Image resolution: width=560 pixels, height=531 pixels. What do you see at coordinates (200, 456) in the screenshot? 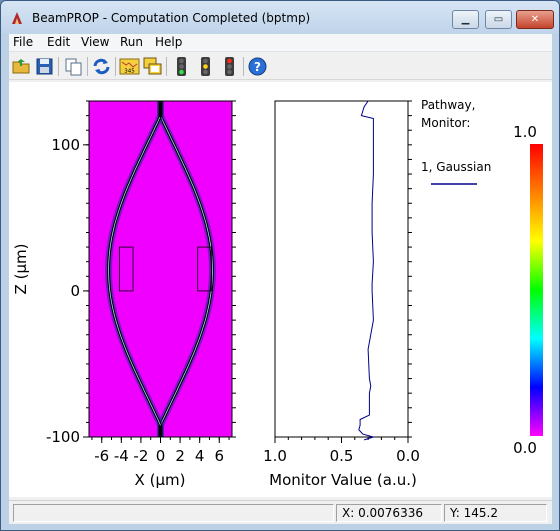
I see `field-x-tick-label: 4` at bounding box center [200, 456].